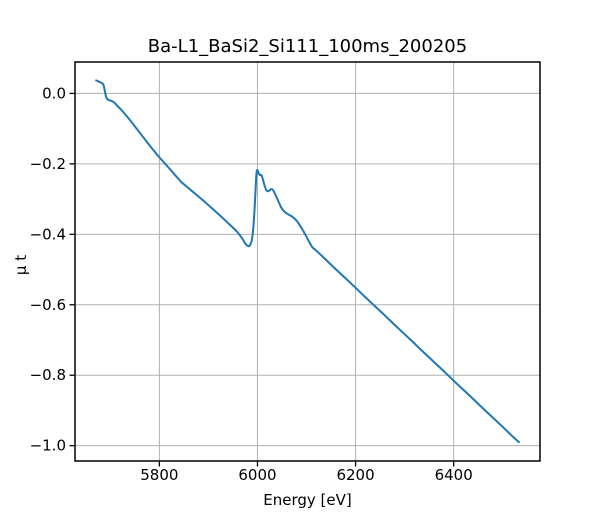 The height and width of the screenshot is (524, 600). What do you see at coordinates (307, 46) in the screenshot?
I see `chart-title: Ba-L1_BaSi2_Si111_100ms_200205` at bounding box center [307, 46].